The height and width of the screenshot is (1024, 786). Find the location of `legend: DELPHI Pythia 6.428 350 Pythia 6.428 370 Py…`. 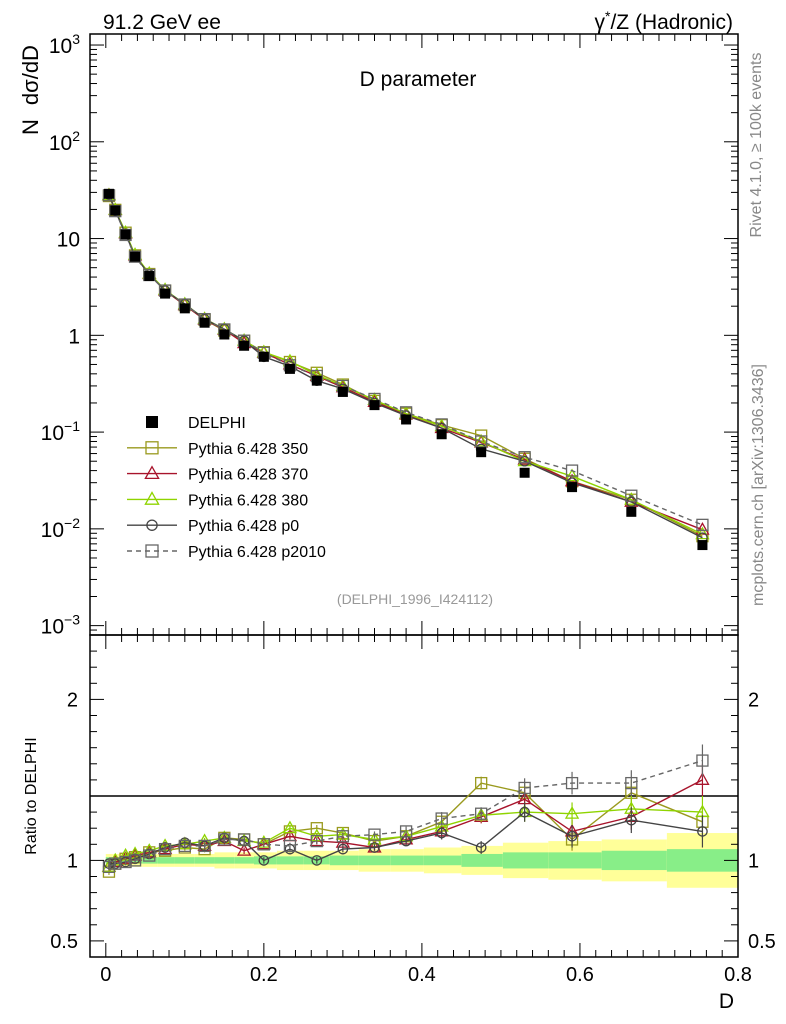

legend: DELPHI Pythia 6.428 350 Pythia 6.428 370 Py… is located at coordinates (226, 488).